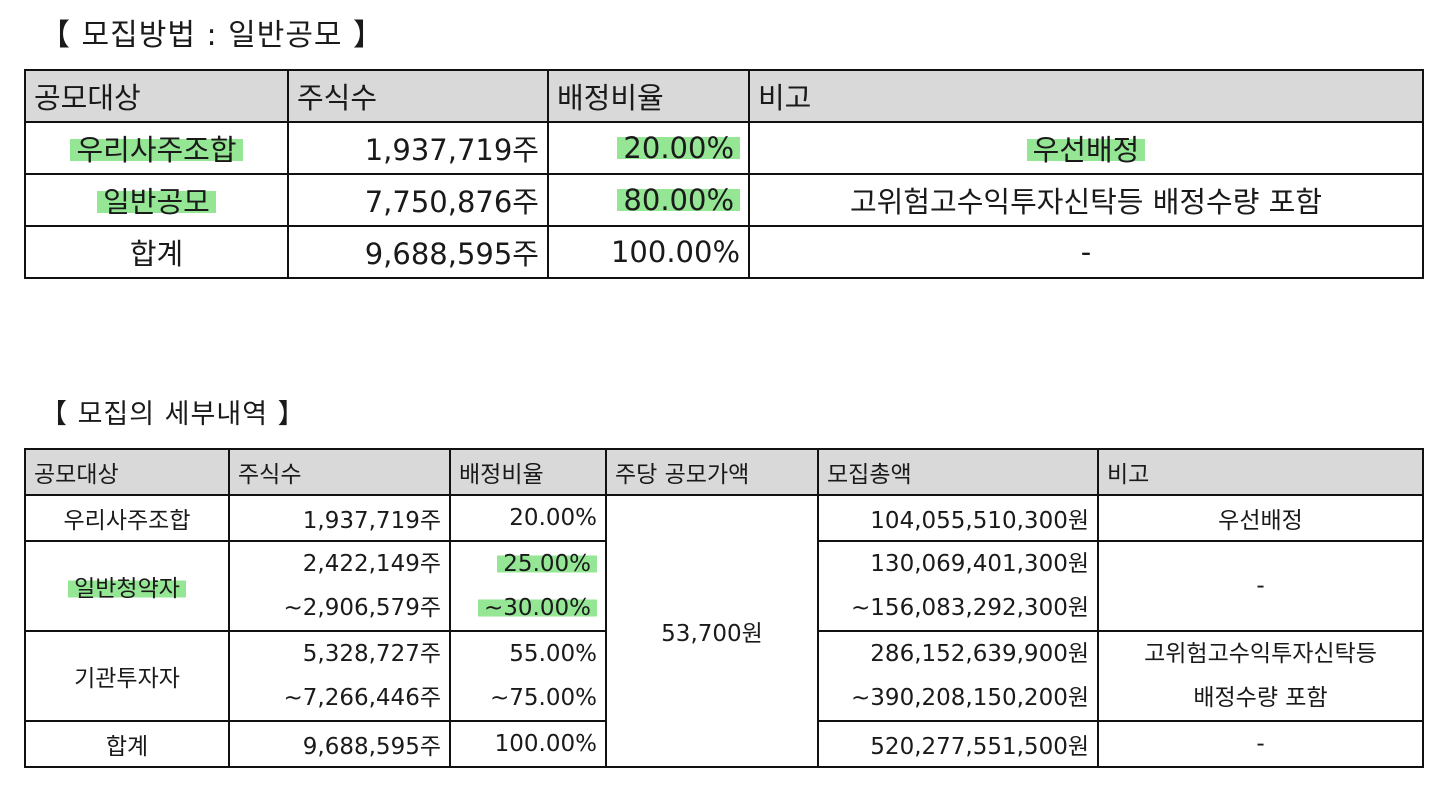 The height and width of the screenshot is (788, 1440). Describe the element at coordinates (712, 472) in the screenshot. I see `header-price: 주당 공모가액` at that location.